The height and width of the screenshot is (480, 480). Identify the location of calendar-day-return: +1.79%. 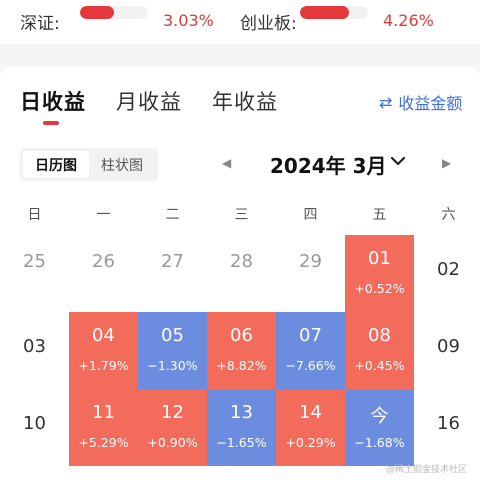
(103, 365).